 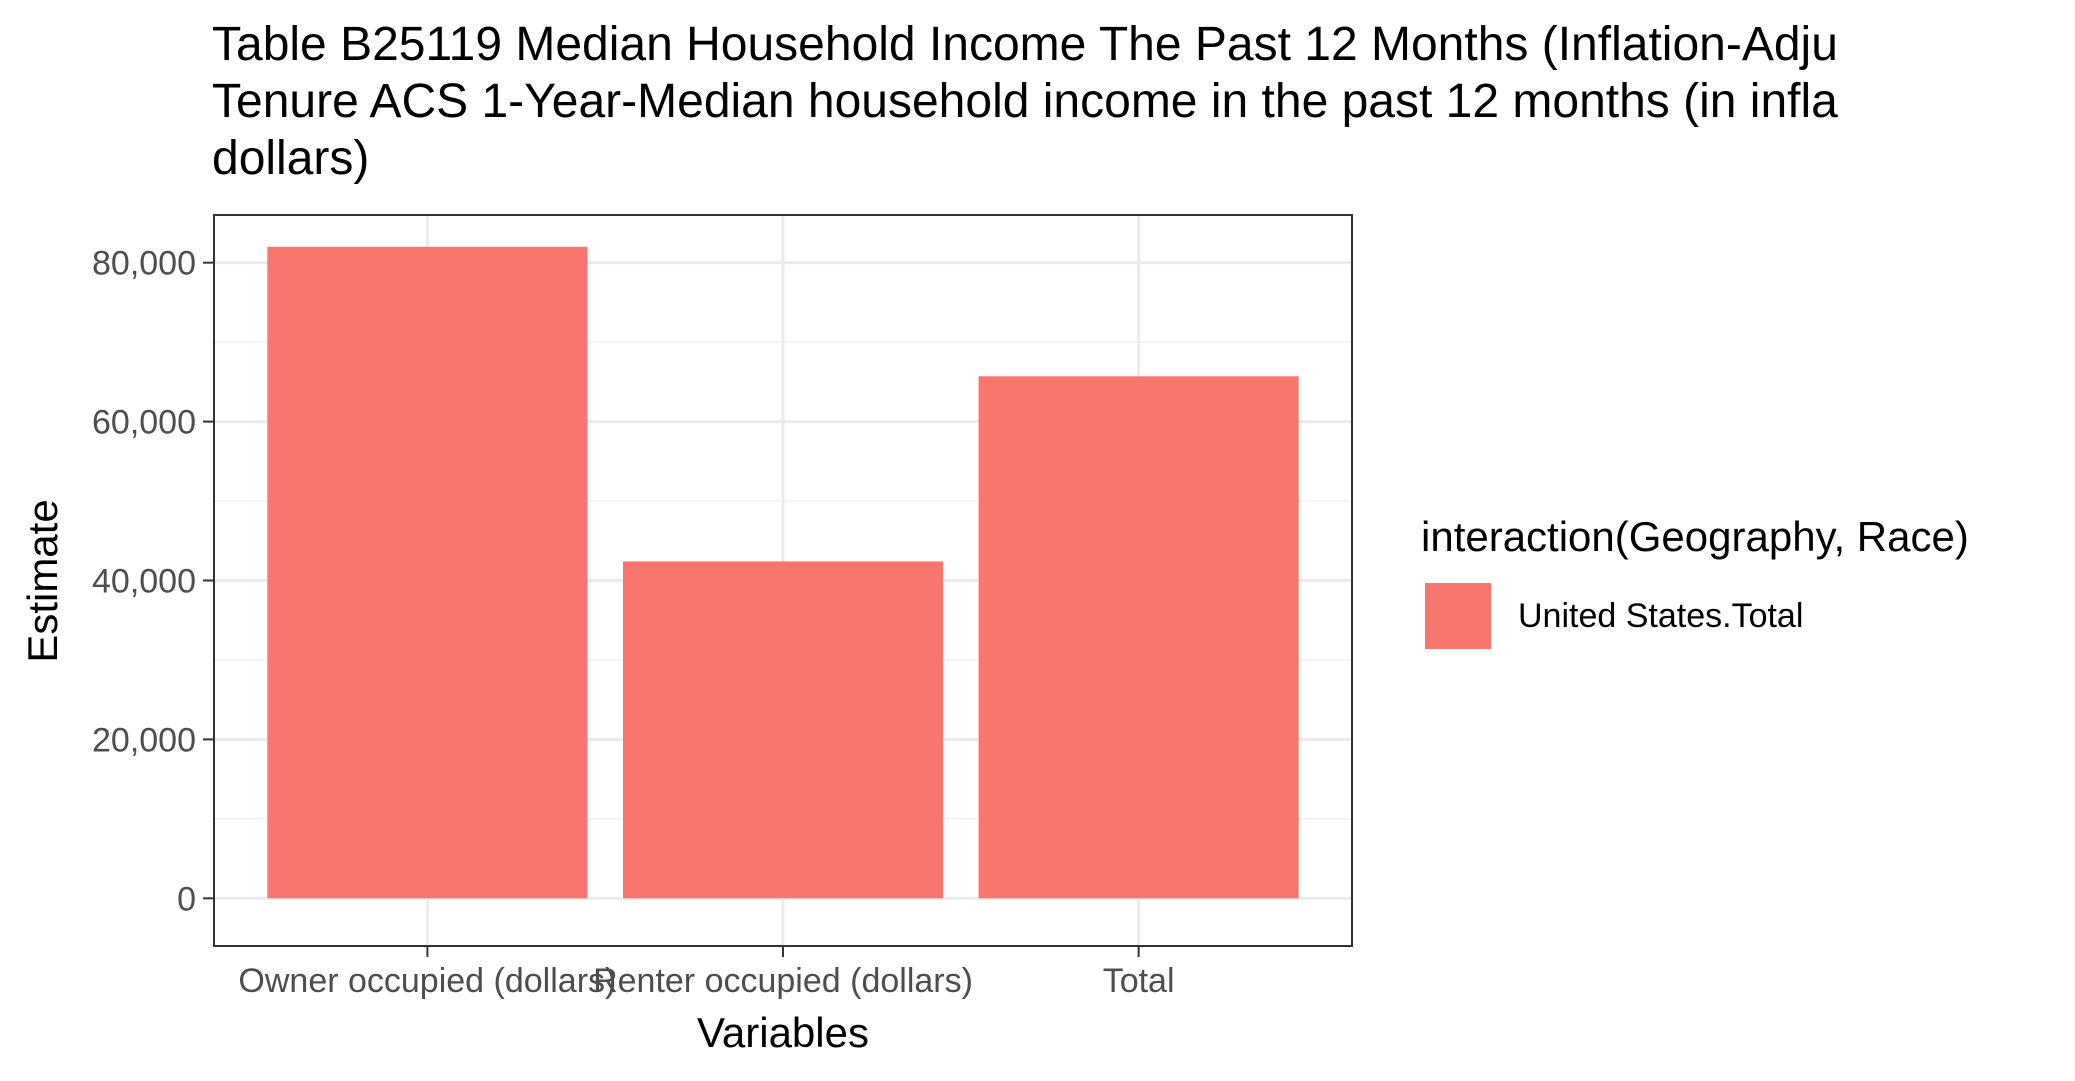 What do you see at coordinates (1139, 981) in the screenshot?
I see `x-tick-label: Total` at bounding box center [1139, 981].